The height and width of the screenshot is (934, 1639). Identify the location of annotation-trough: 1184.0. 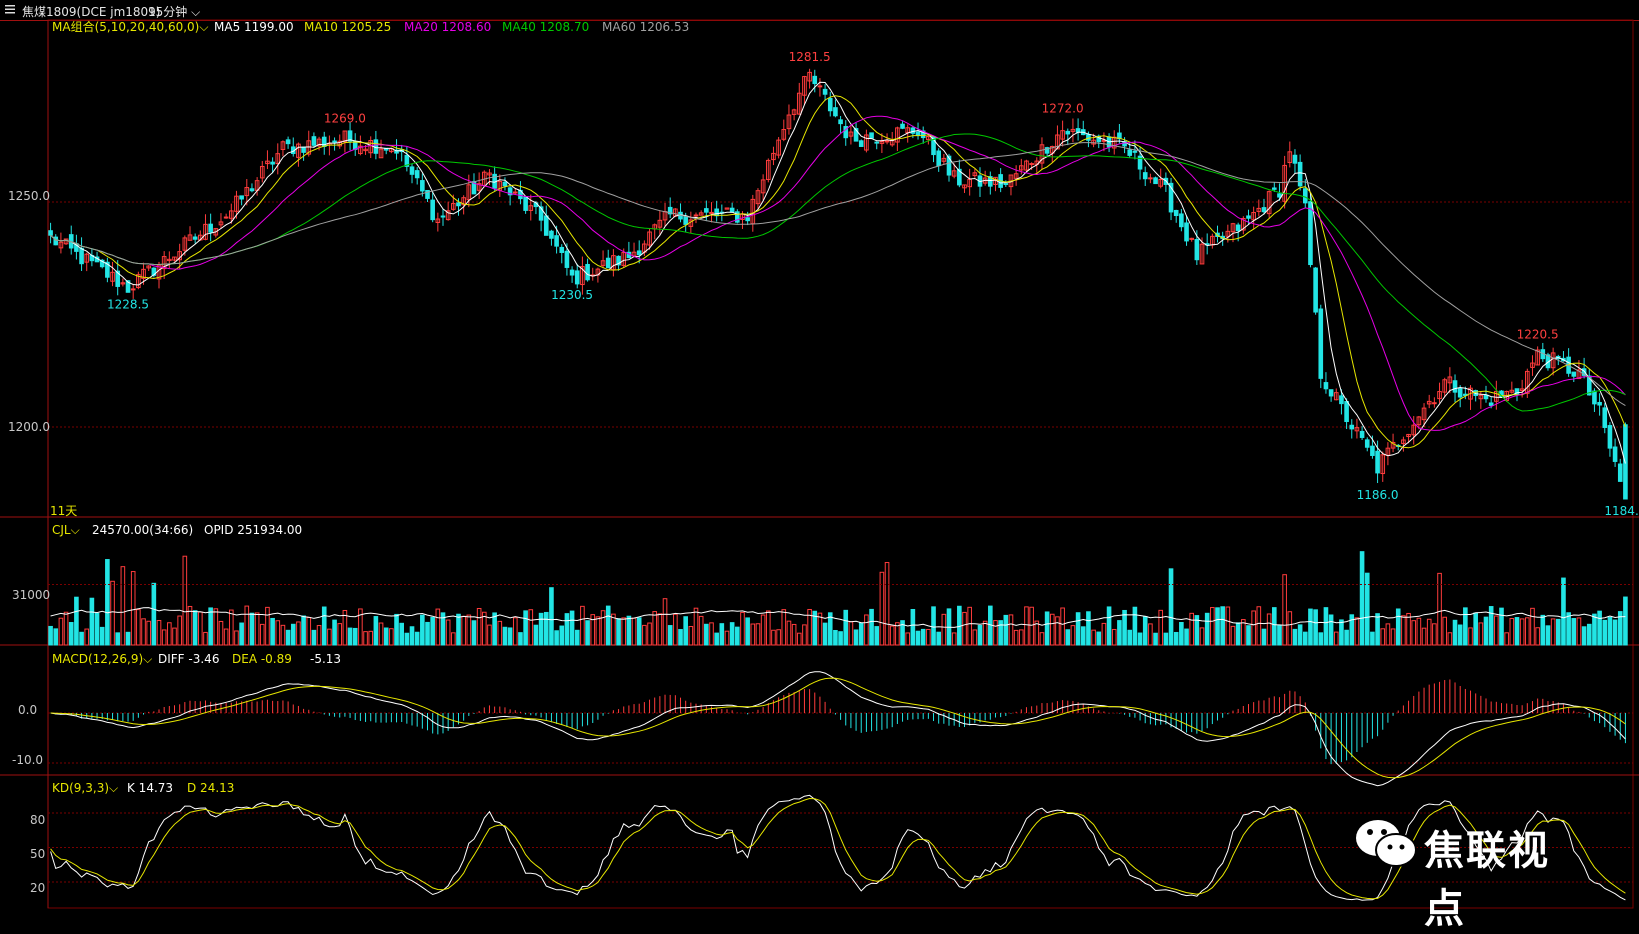
(1621, 511).